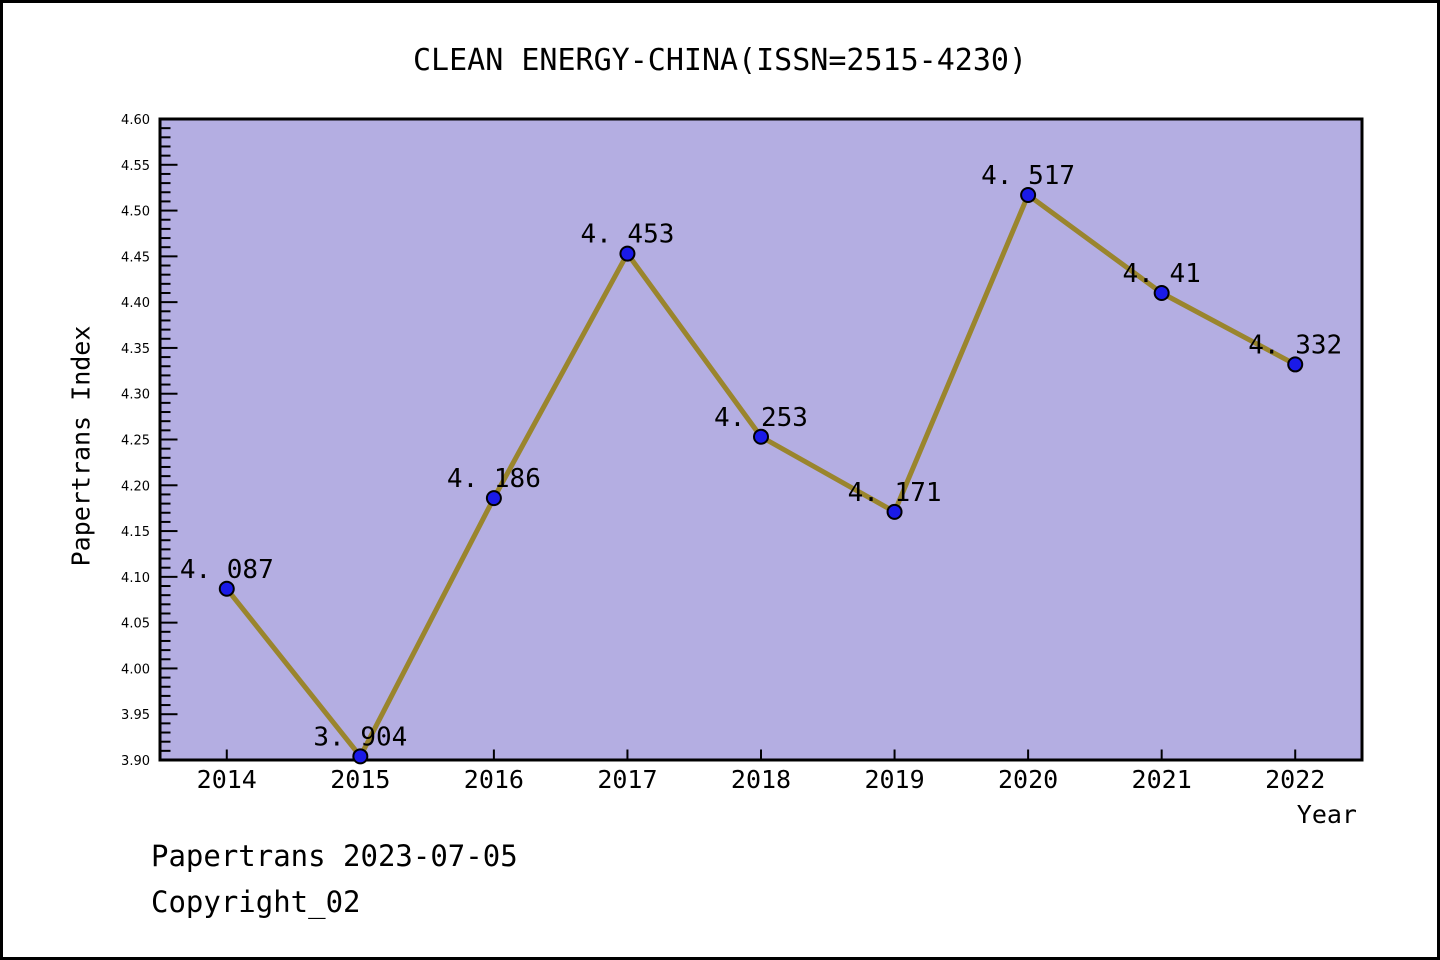 The image size is (1440, 960). What do you see at coordinates (895, 493) in the screenshot?
I see `data-point-label: 4. 171` at bounding box center [895, 493].